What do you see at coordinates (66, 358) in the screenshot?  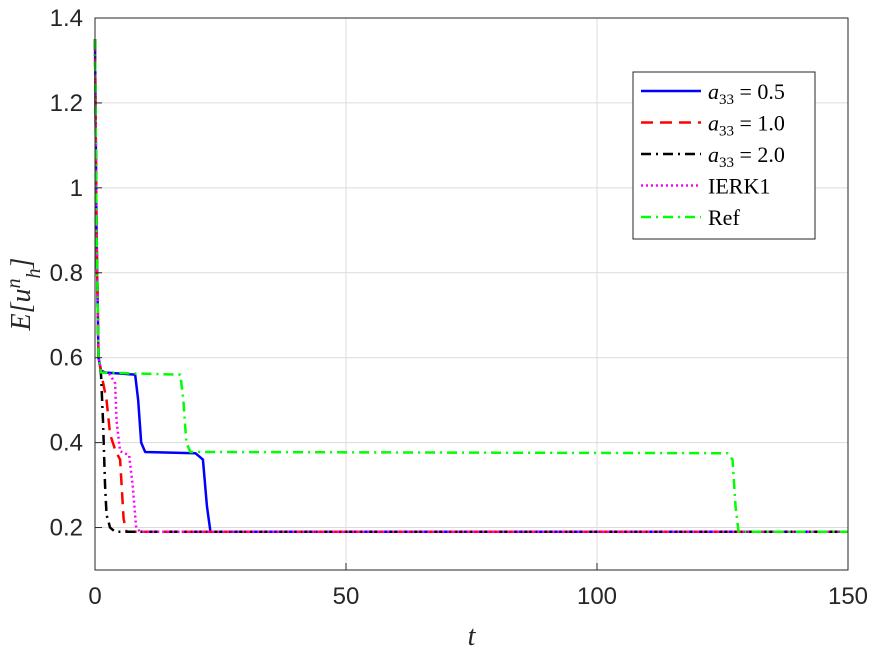 I see `y-tick-label: 0.6` at bounding box center [66, 358].